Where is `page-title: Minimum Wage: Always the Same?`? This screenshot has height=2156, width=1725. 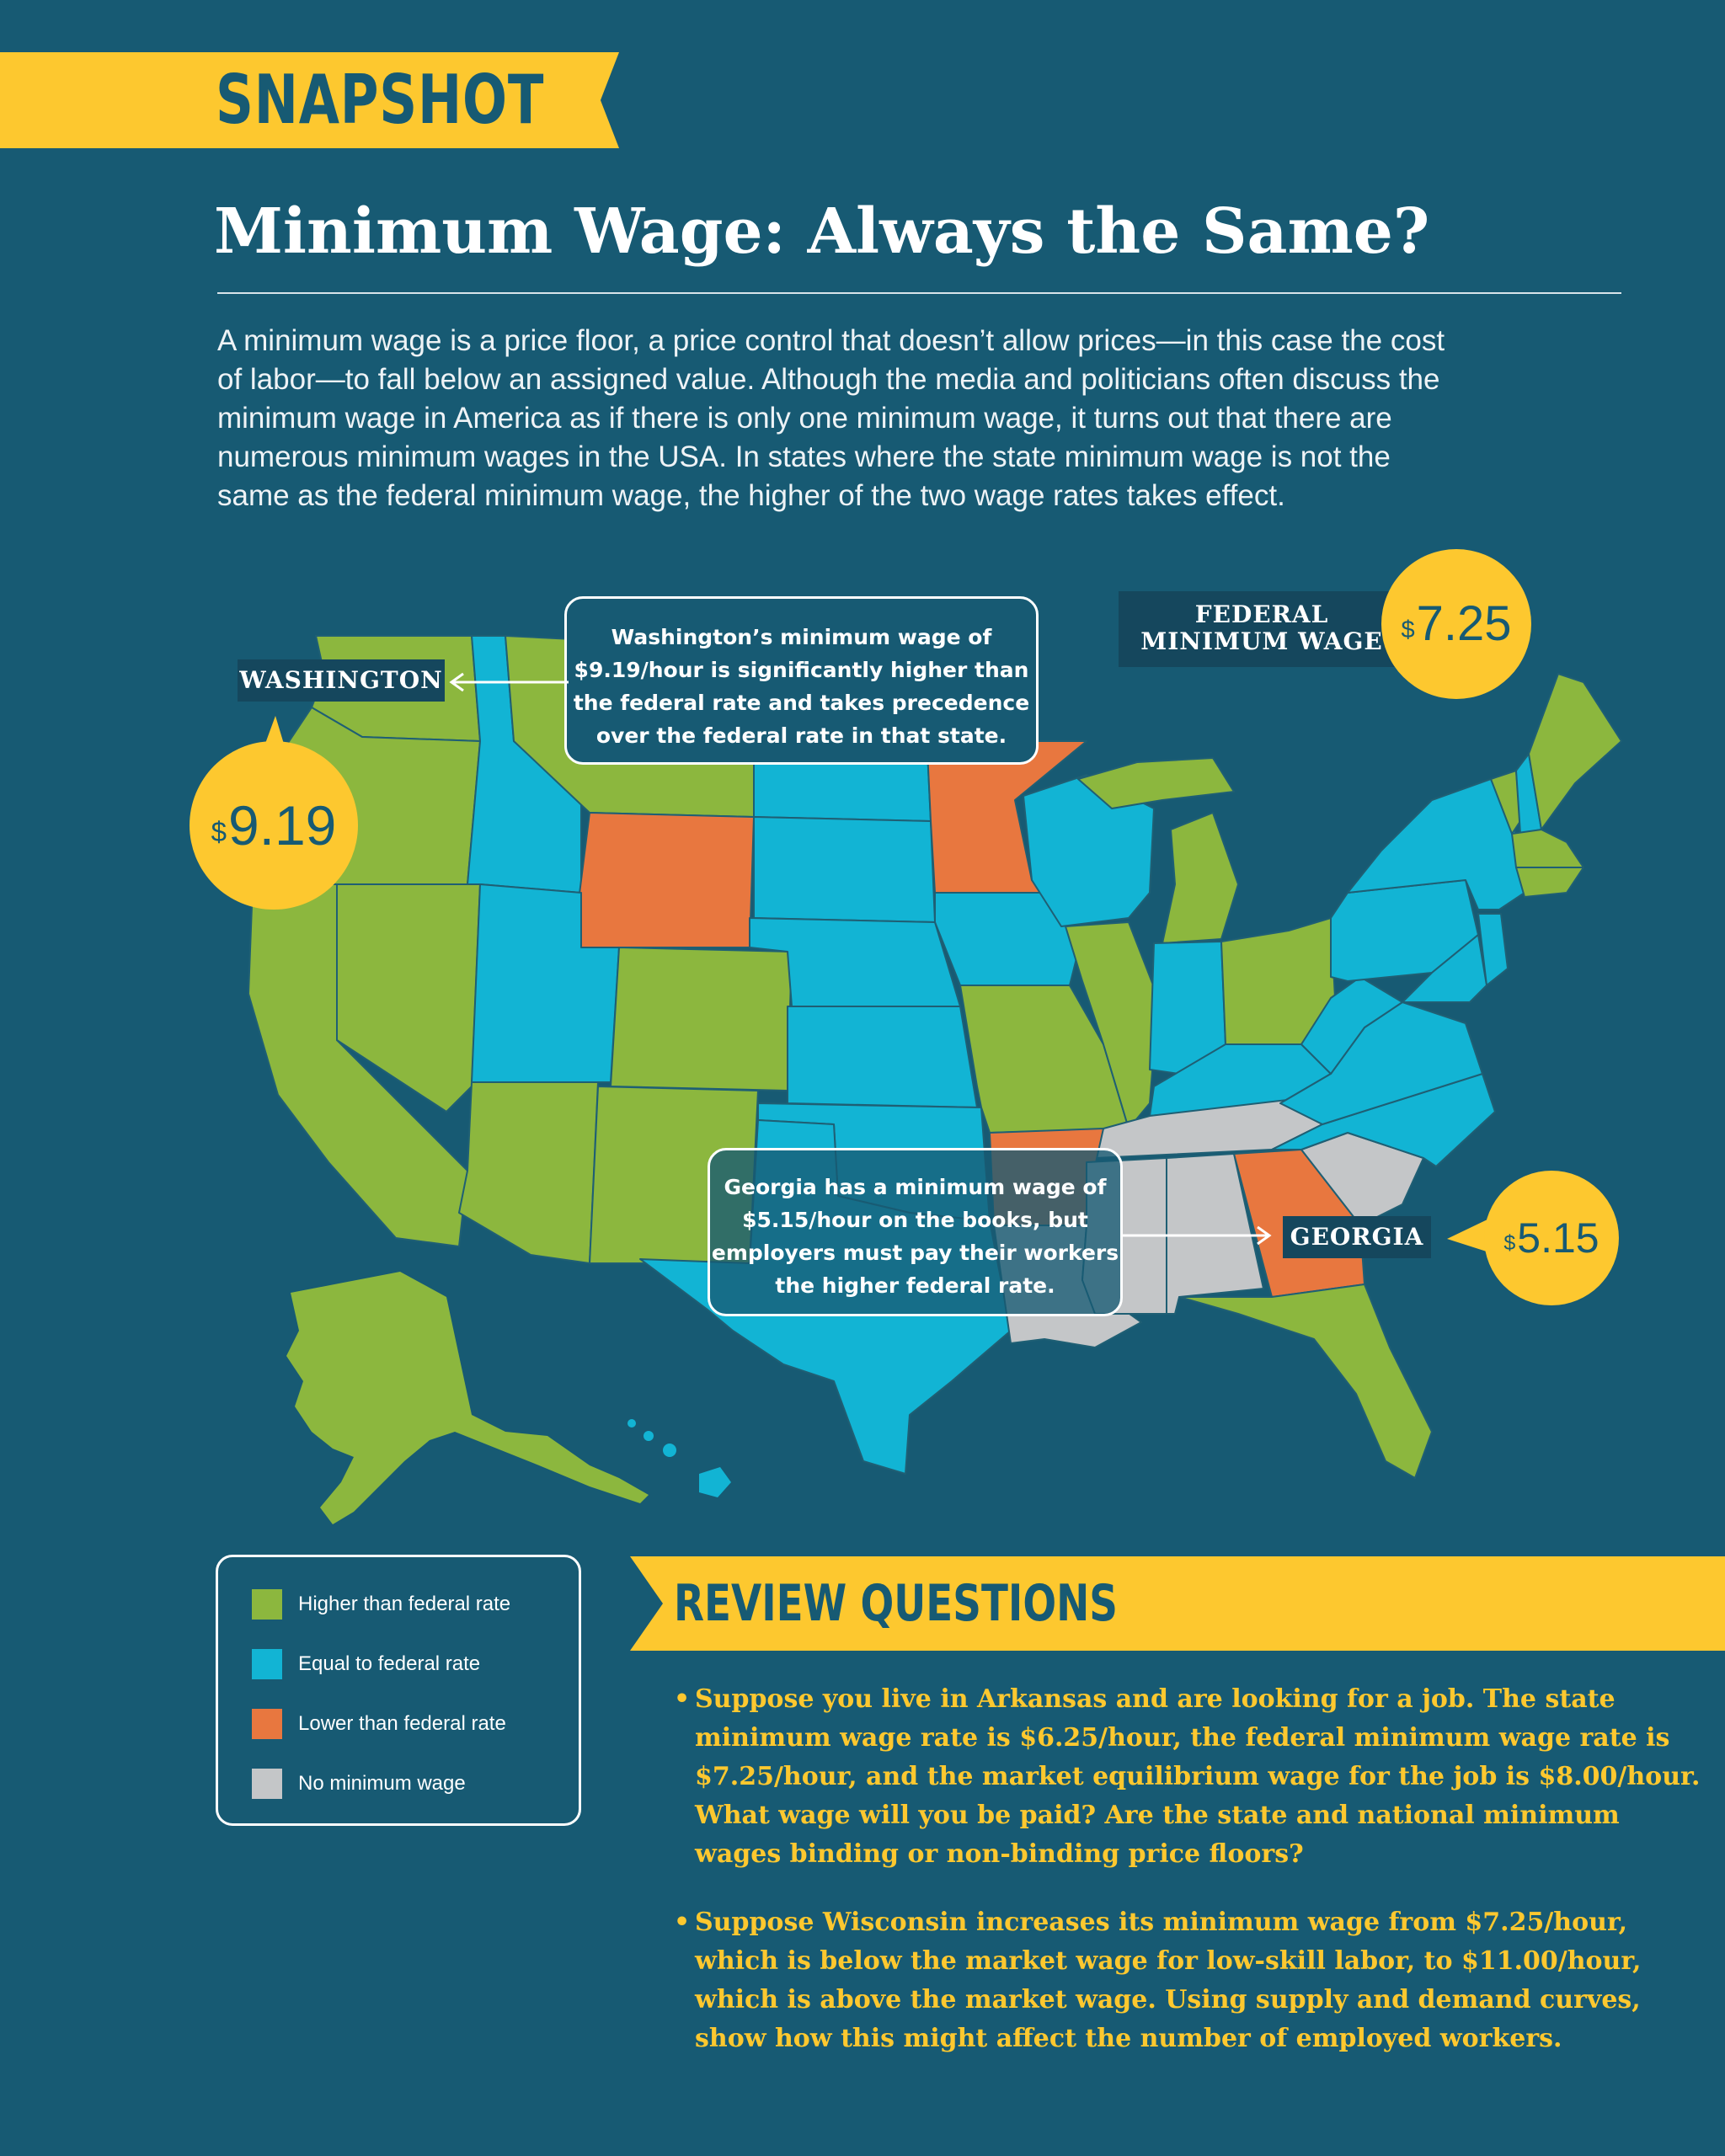 page-title: Minimum Wage: Always the Same? is located at coordinates (822, 232).